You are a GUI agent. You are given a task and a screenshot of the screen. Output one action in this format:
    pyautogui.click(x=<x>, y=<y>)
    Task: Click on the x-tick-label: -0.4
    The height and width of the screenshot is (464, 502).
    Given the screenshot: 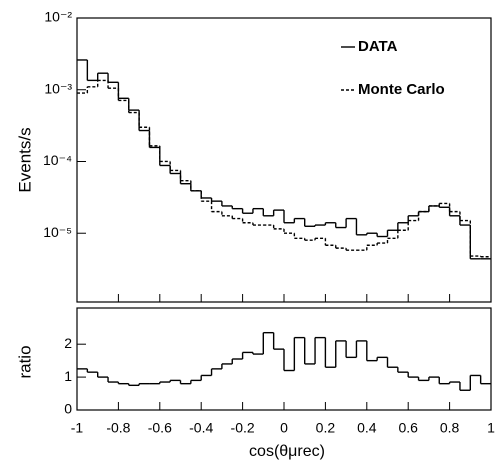 What is the action you would take?
    pyautogui.click(x=201, y=428)
    